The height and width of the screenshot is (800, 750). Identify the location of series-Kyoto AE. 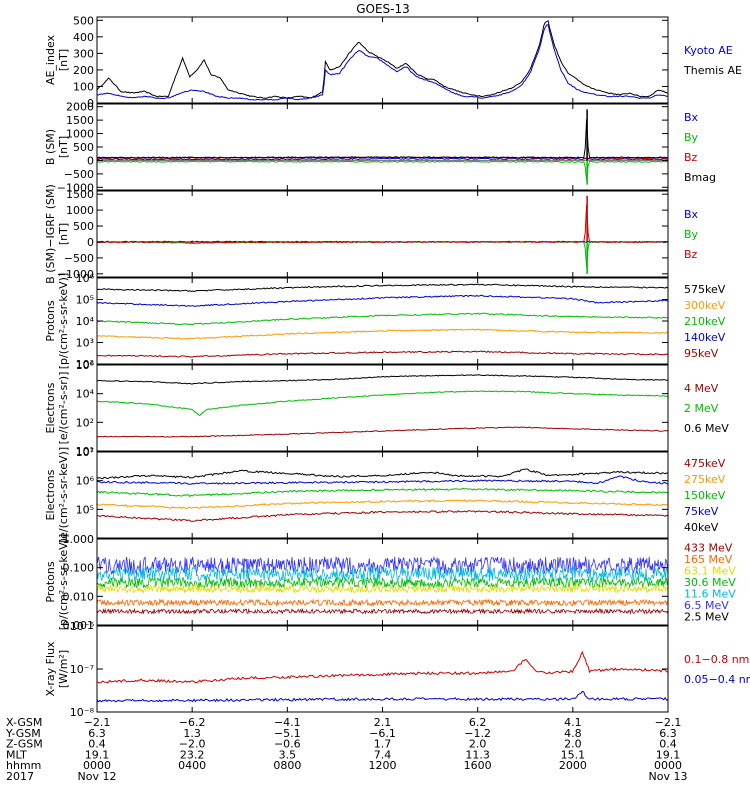
(382, 62).